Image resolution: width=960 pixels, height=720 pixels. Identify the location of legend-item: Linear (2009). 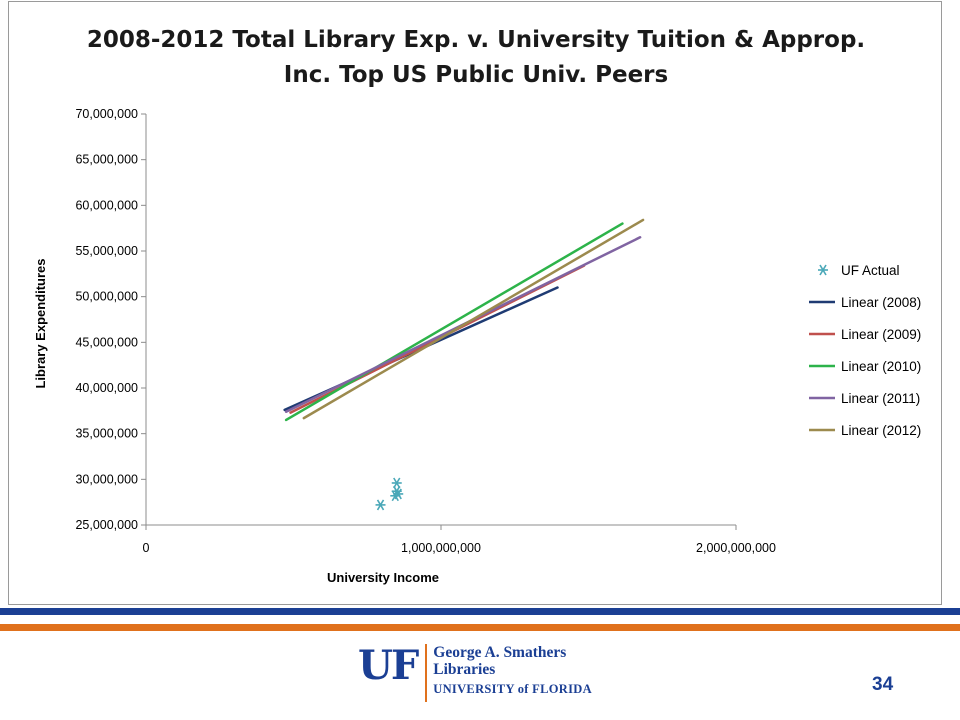
(865, 334).